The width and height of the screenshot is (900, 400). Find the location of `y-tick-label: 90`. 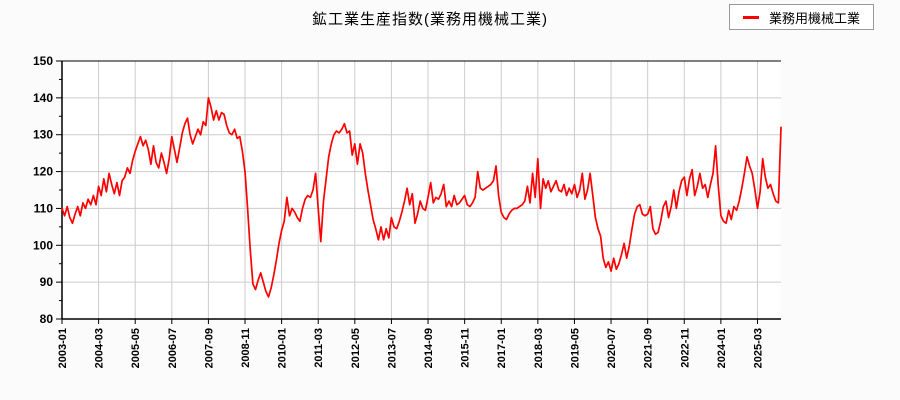

y-tick-label: 90 is located at coordinates (47, 282).